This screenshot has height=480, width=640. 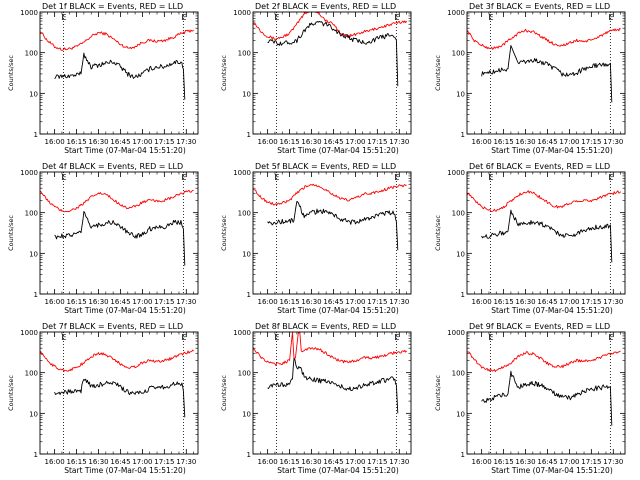 What do you see at coordinates (325, 326) in the screenshot?
I see `panel-title: Det 8f BLACK = Events, RED = LLD` at bounding box center [325, 326].